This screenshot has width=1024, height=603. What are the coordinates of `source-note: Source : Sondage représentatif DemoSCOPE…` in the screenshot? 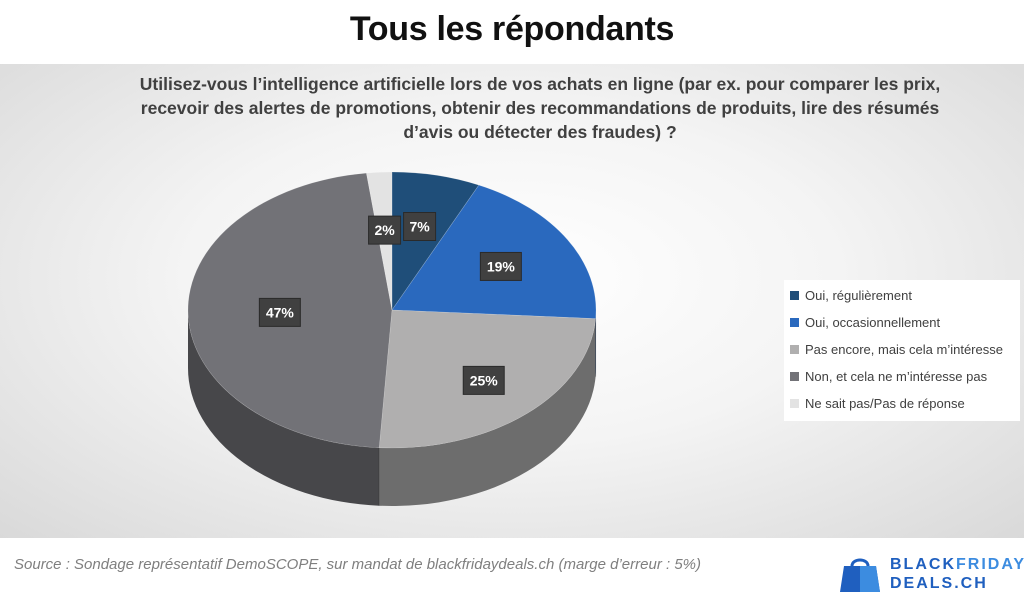 It's located at (357, 564).